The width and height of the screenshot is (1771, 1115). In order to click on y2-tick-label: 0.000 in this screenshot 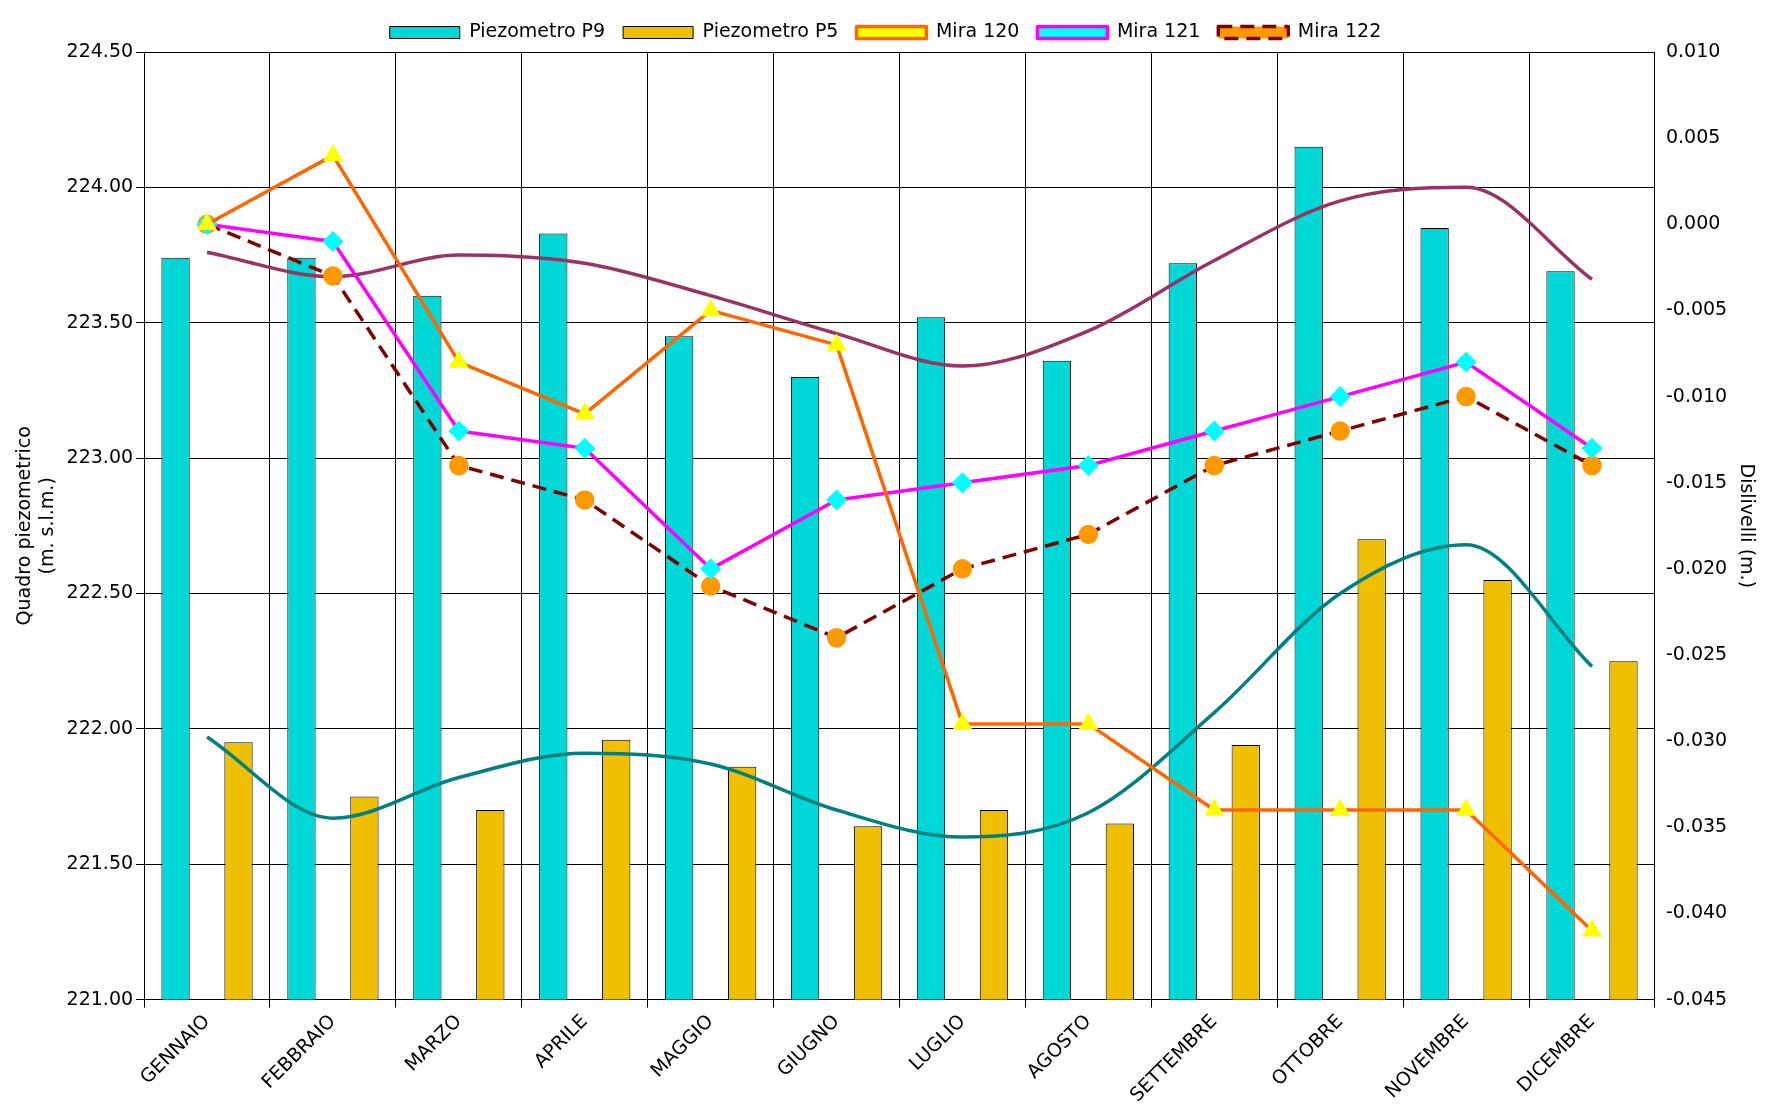, I will do `click(1693, 222)`.